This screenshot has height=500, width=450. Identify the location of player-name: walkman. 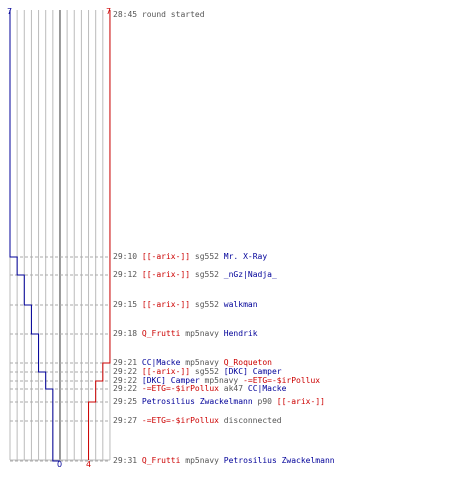
(240, 304).